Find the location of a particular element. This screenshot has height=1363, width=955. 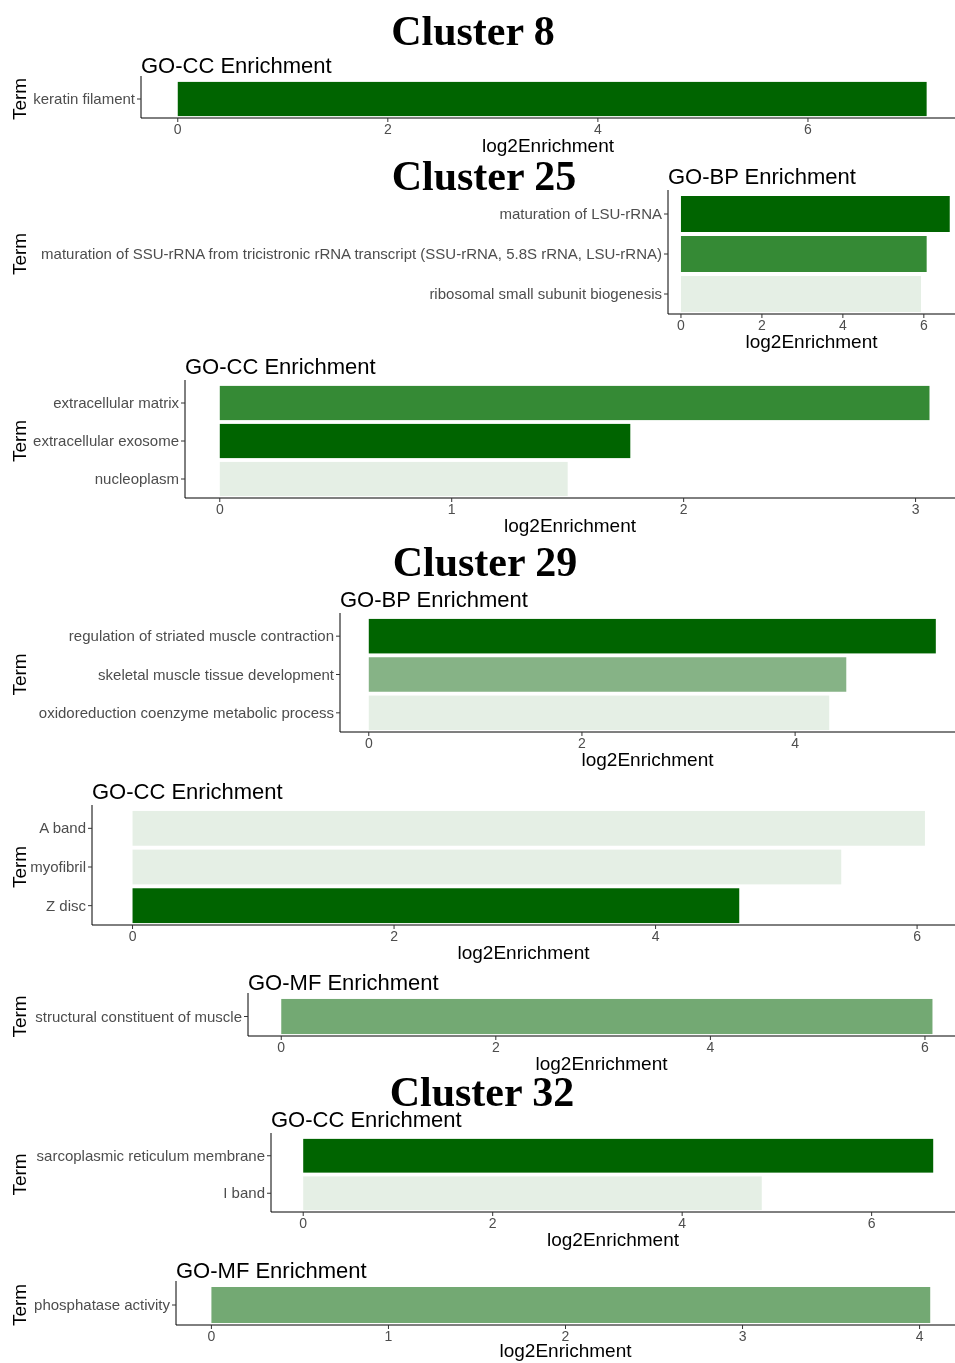

y-tick-label: sarcoplasmic reticulum membrane is located at coordinates (150, 1155).